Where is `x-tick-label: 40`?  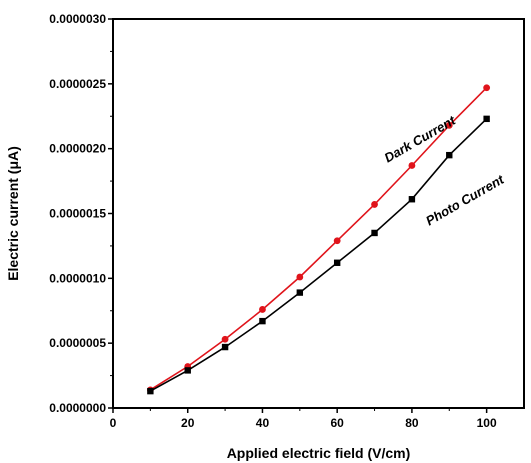
x-tick-label: 40 is located at coordinates (263, 423).